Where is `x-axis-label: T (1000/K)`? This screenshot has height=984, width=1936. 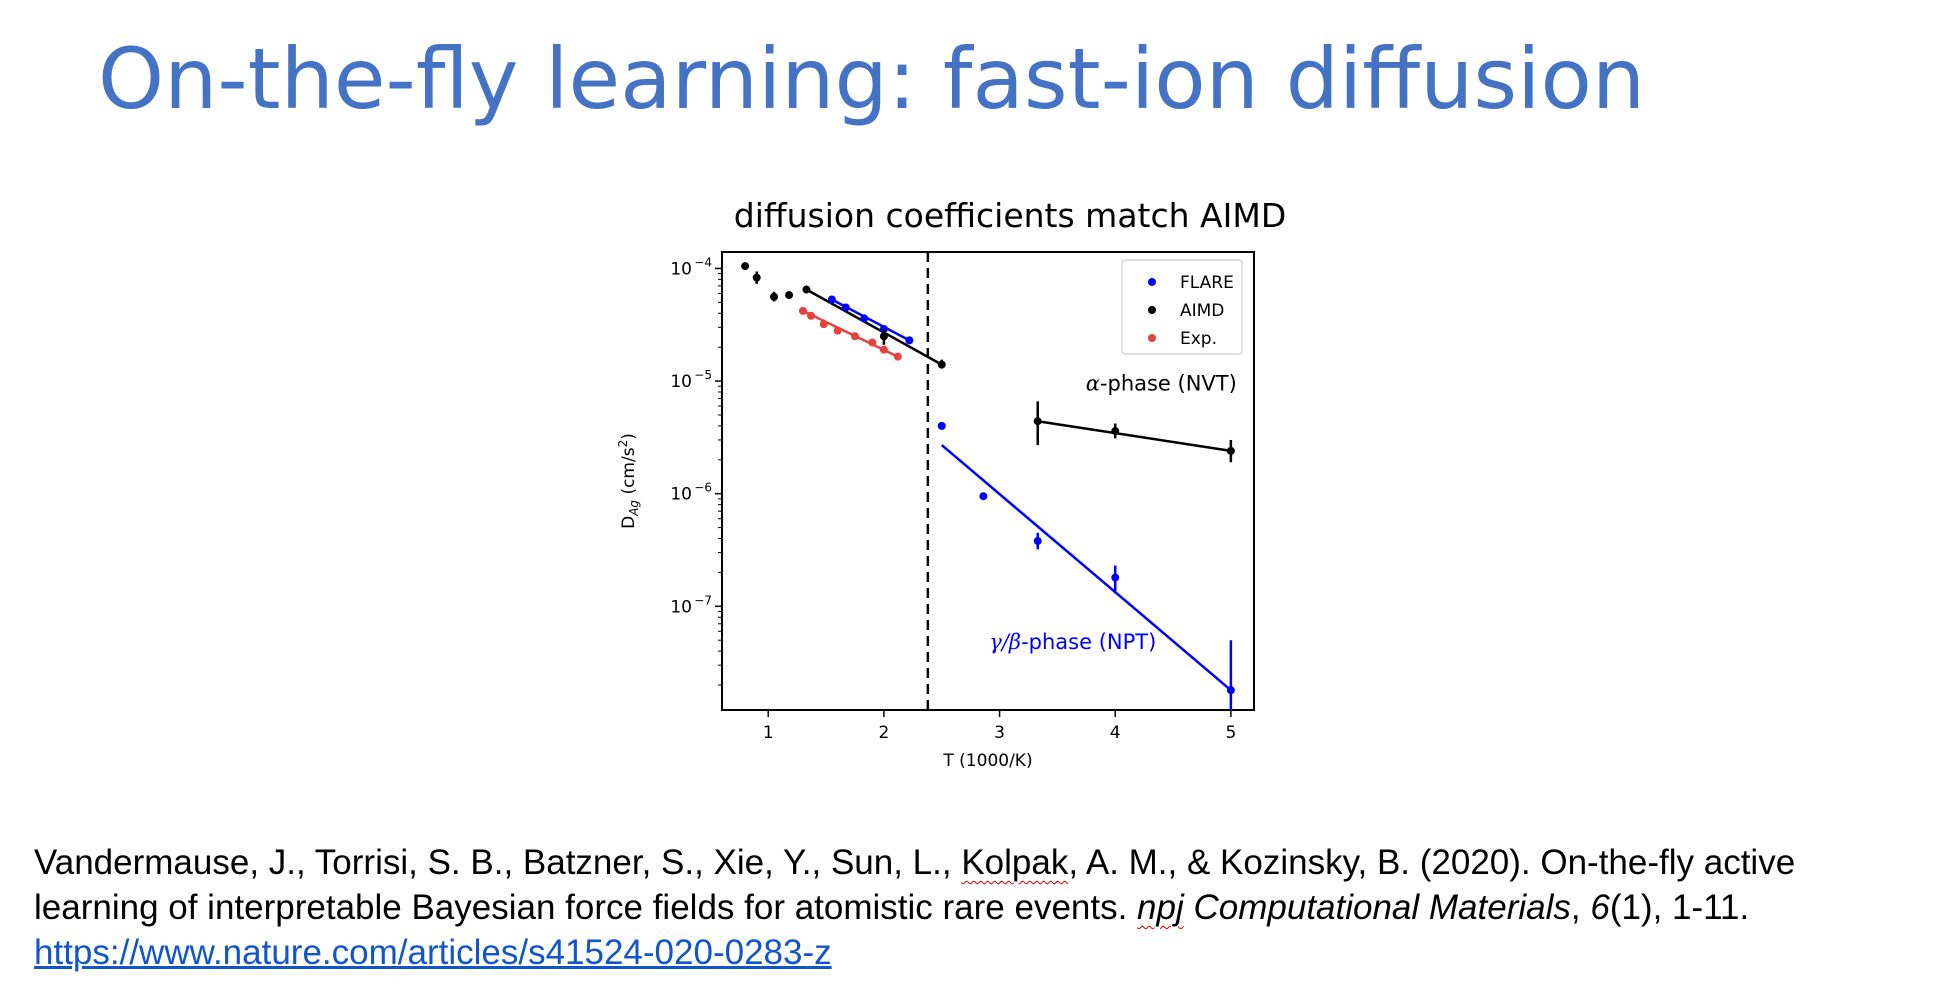 x-axis-label: T (1000/K) is located at coordinates (987, 761).